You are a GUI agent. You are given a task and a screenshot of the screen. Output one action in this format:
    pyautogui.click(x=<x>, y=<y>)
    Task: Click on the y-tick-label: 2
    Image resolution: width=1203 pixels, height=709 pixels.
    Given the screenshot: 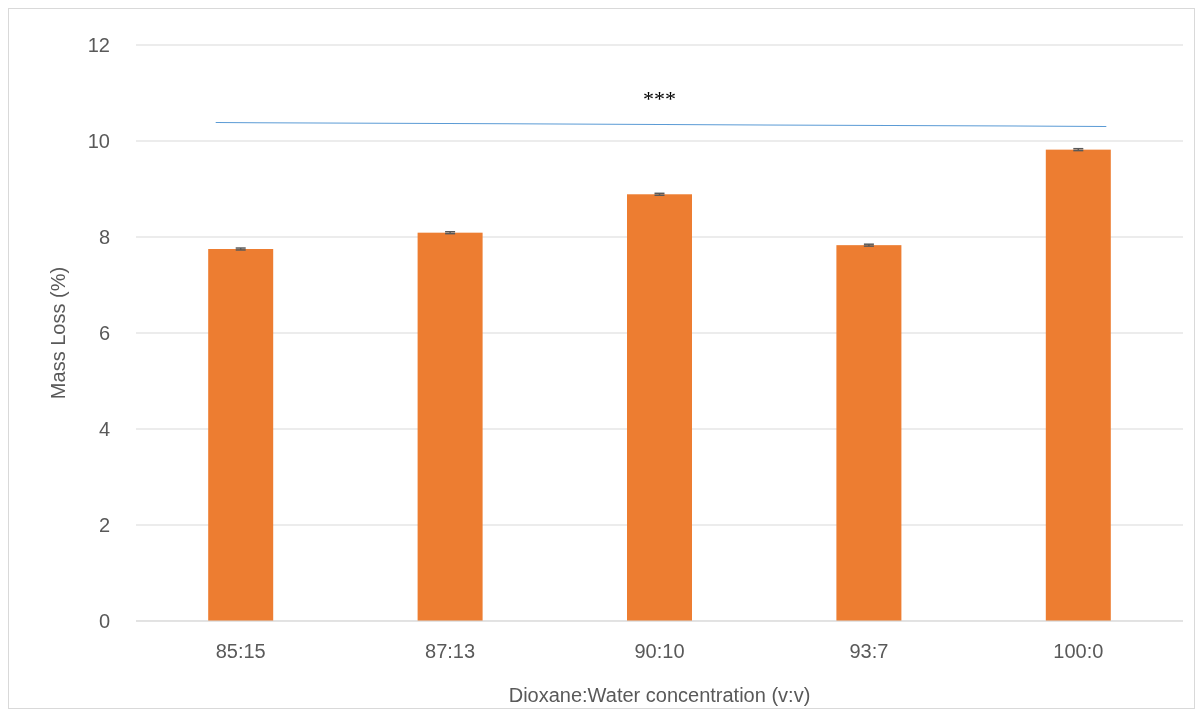 What is the action you would take?
    pyautogui.click(x=104, y=525)
    